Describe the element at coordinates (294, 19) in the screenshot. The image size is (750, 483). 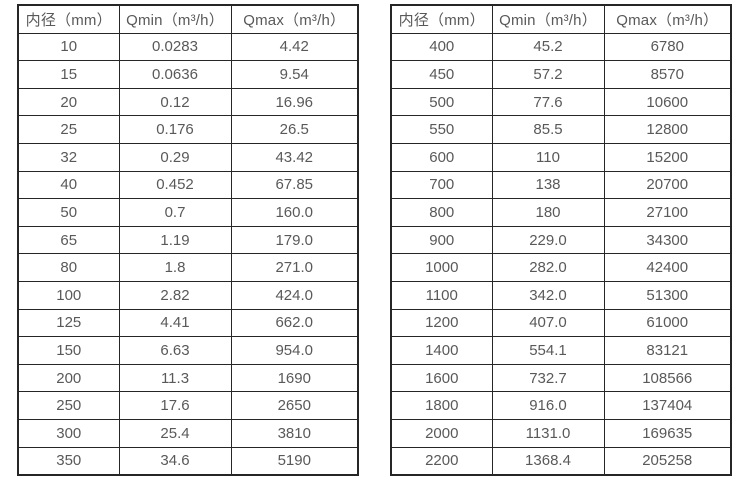
I see `column-header: Qmax（m³/h）` at that location.